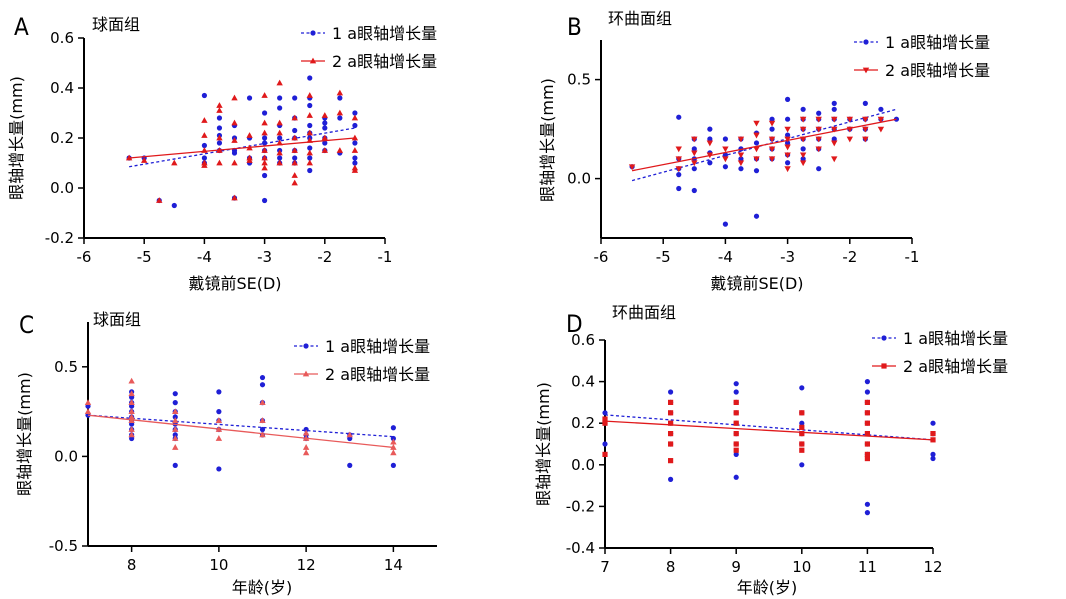  I want to click on legend-label: 1 a眼轴增长量, so click(955, 338).